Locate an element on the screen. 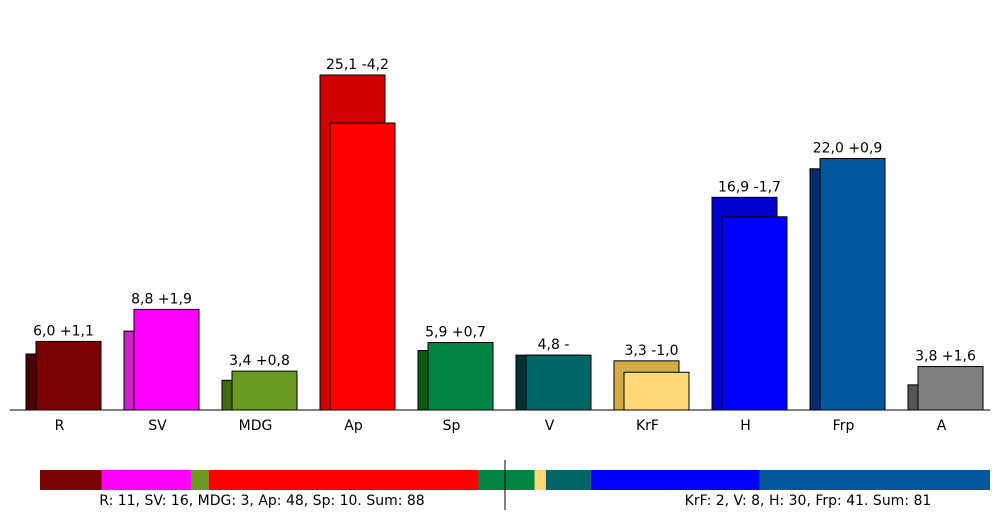 The height and width of the screenshot is (525, 1000). value-label: 3,8 +1,6 is located at coordinates (945, 357).